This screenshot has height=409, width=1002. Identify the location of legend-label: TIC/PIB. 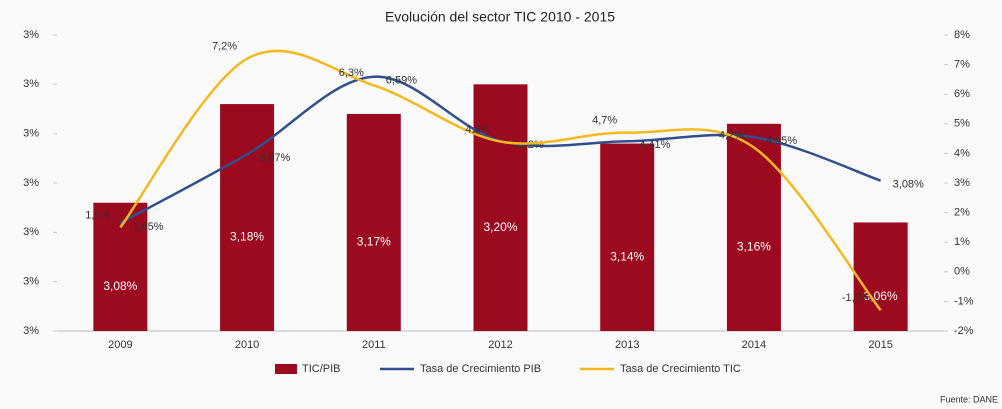
(321, 369).